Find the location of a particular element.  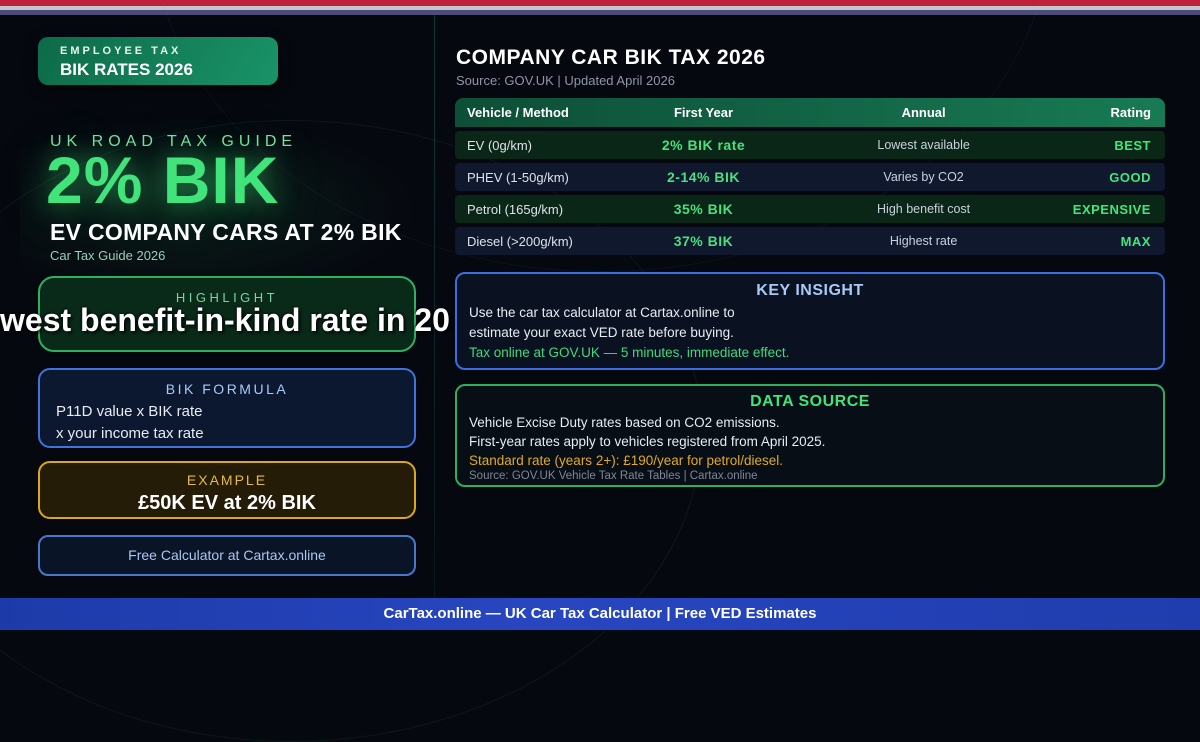

badge-kicker: EMPLOYEE TAX is located at coordinates (121, 51).